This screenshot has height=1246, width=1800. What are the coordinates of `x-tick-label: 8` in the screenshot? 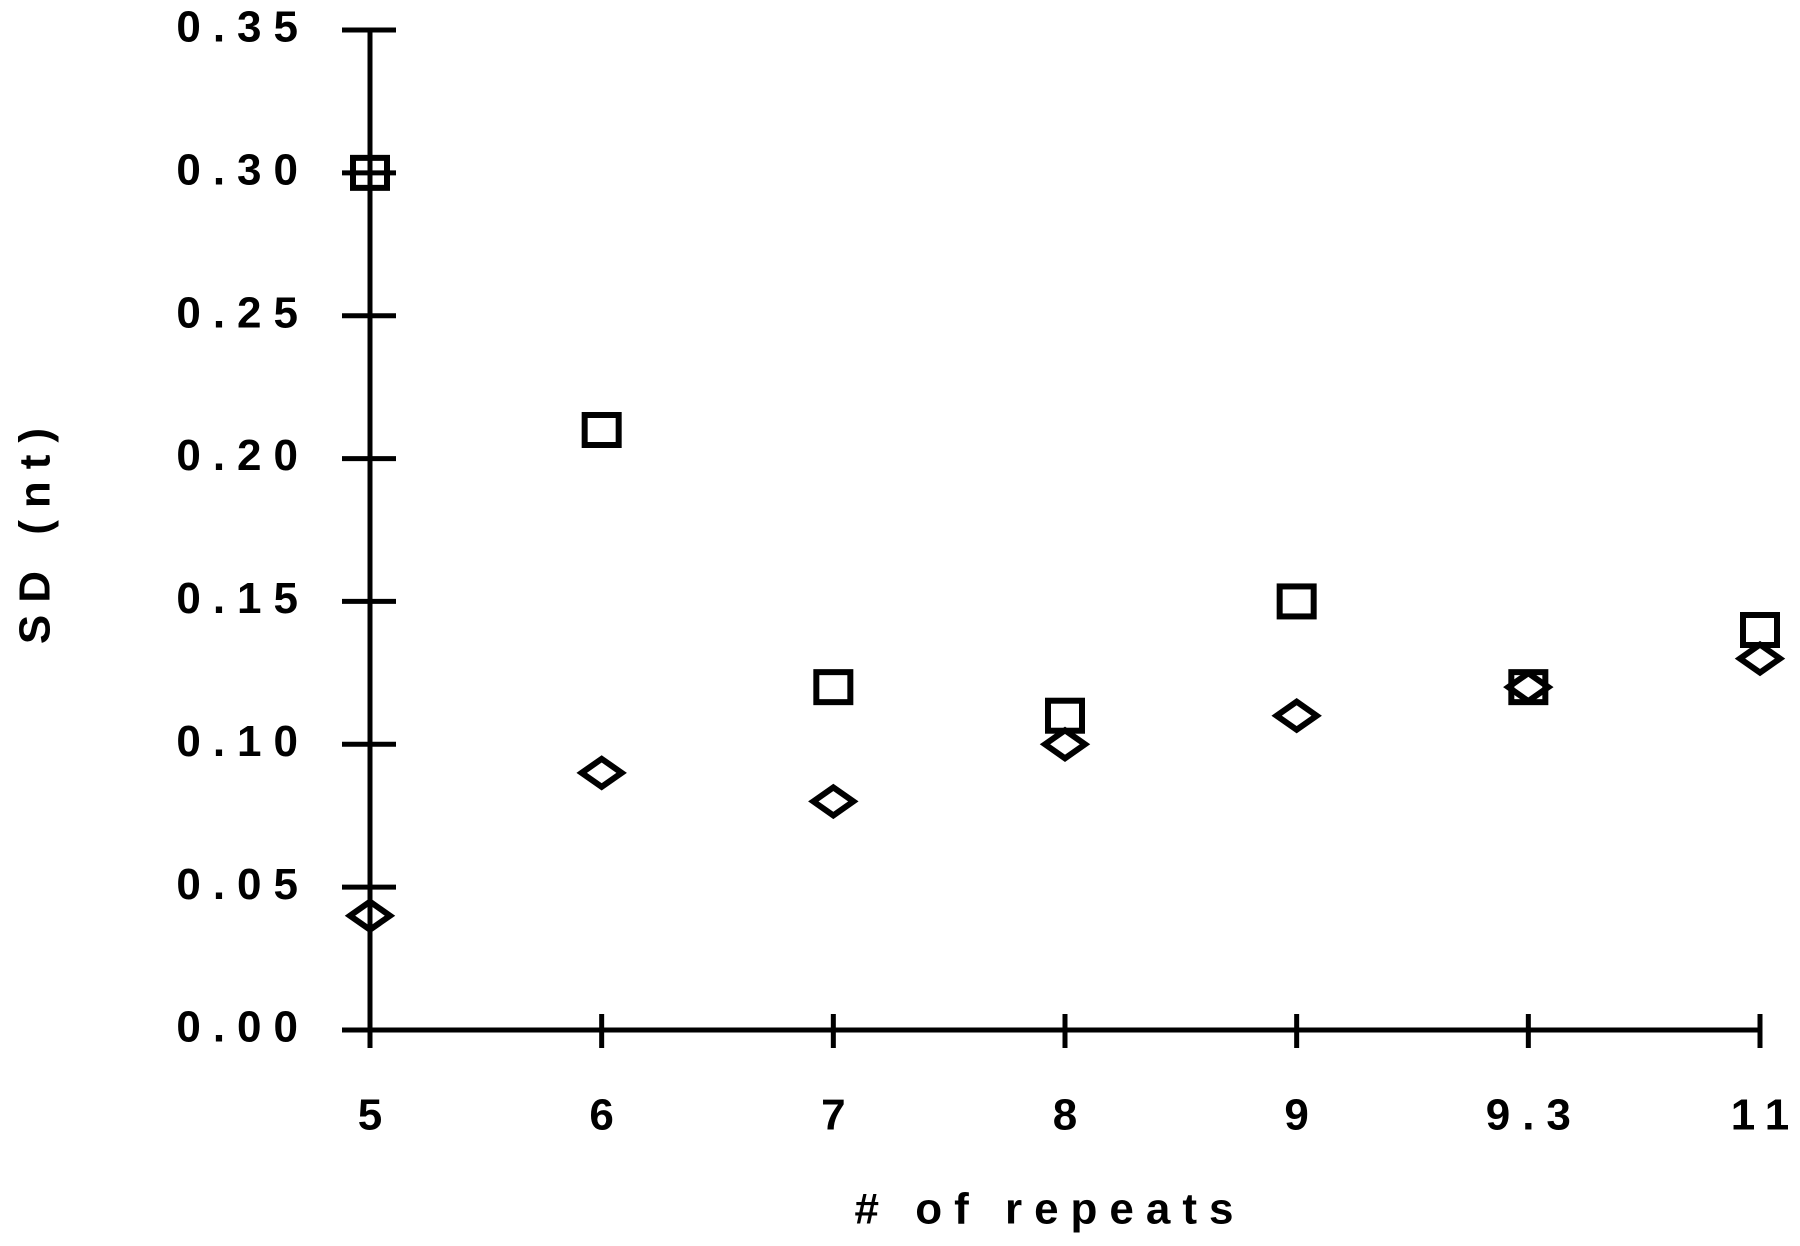 It's located at (1071, 1115).